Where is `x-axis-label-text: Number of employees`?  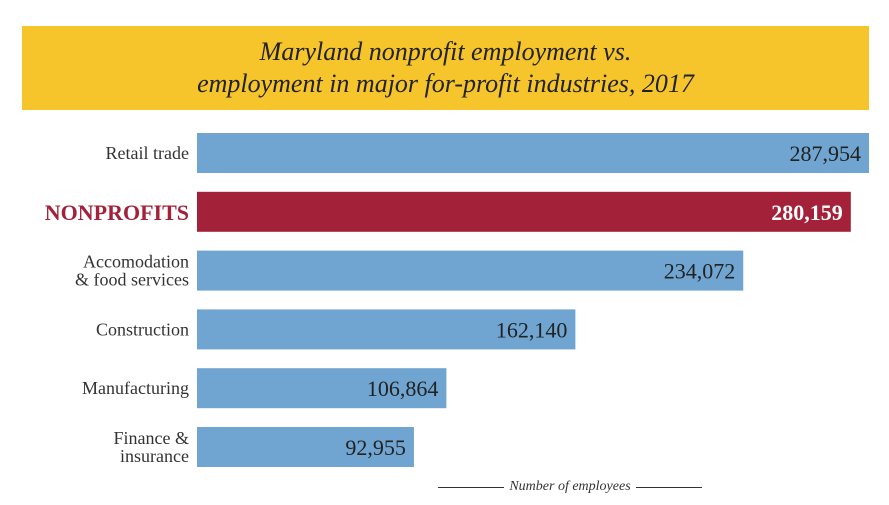 x-axis-label-text: Number of employees is located at coordinates (570, 486).